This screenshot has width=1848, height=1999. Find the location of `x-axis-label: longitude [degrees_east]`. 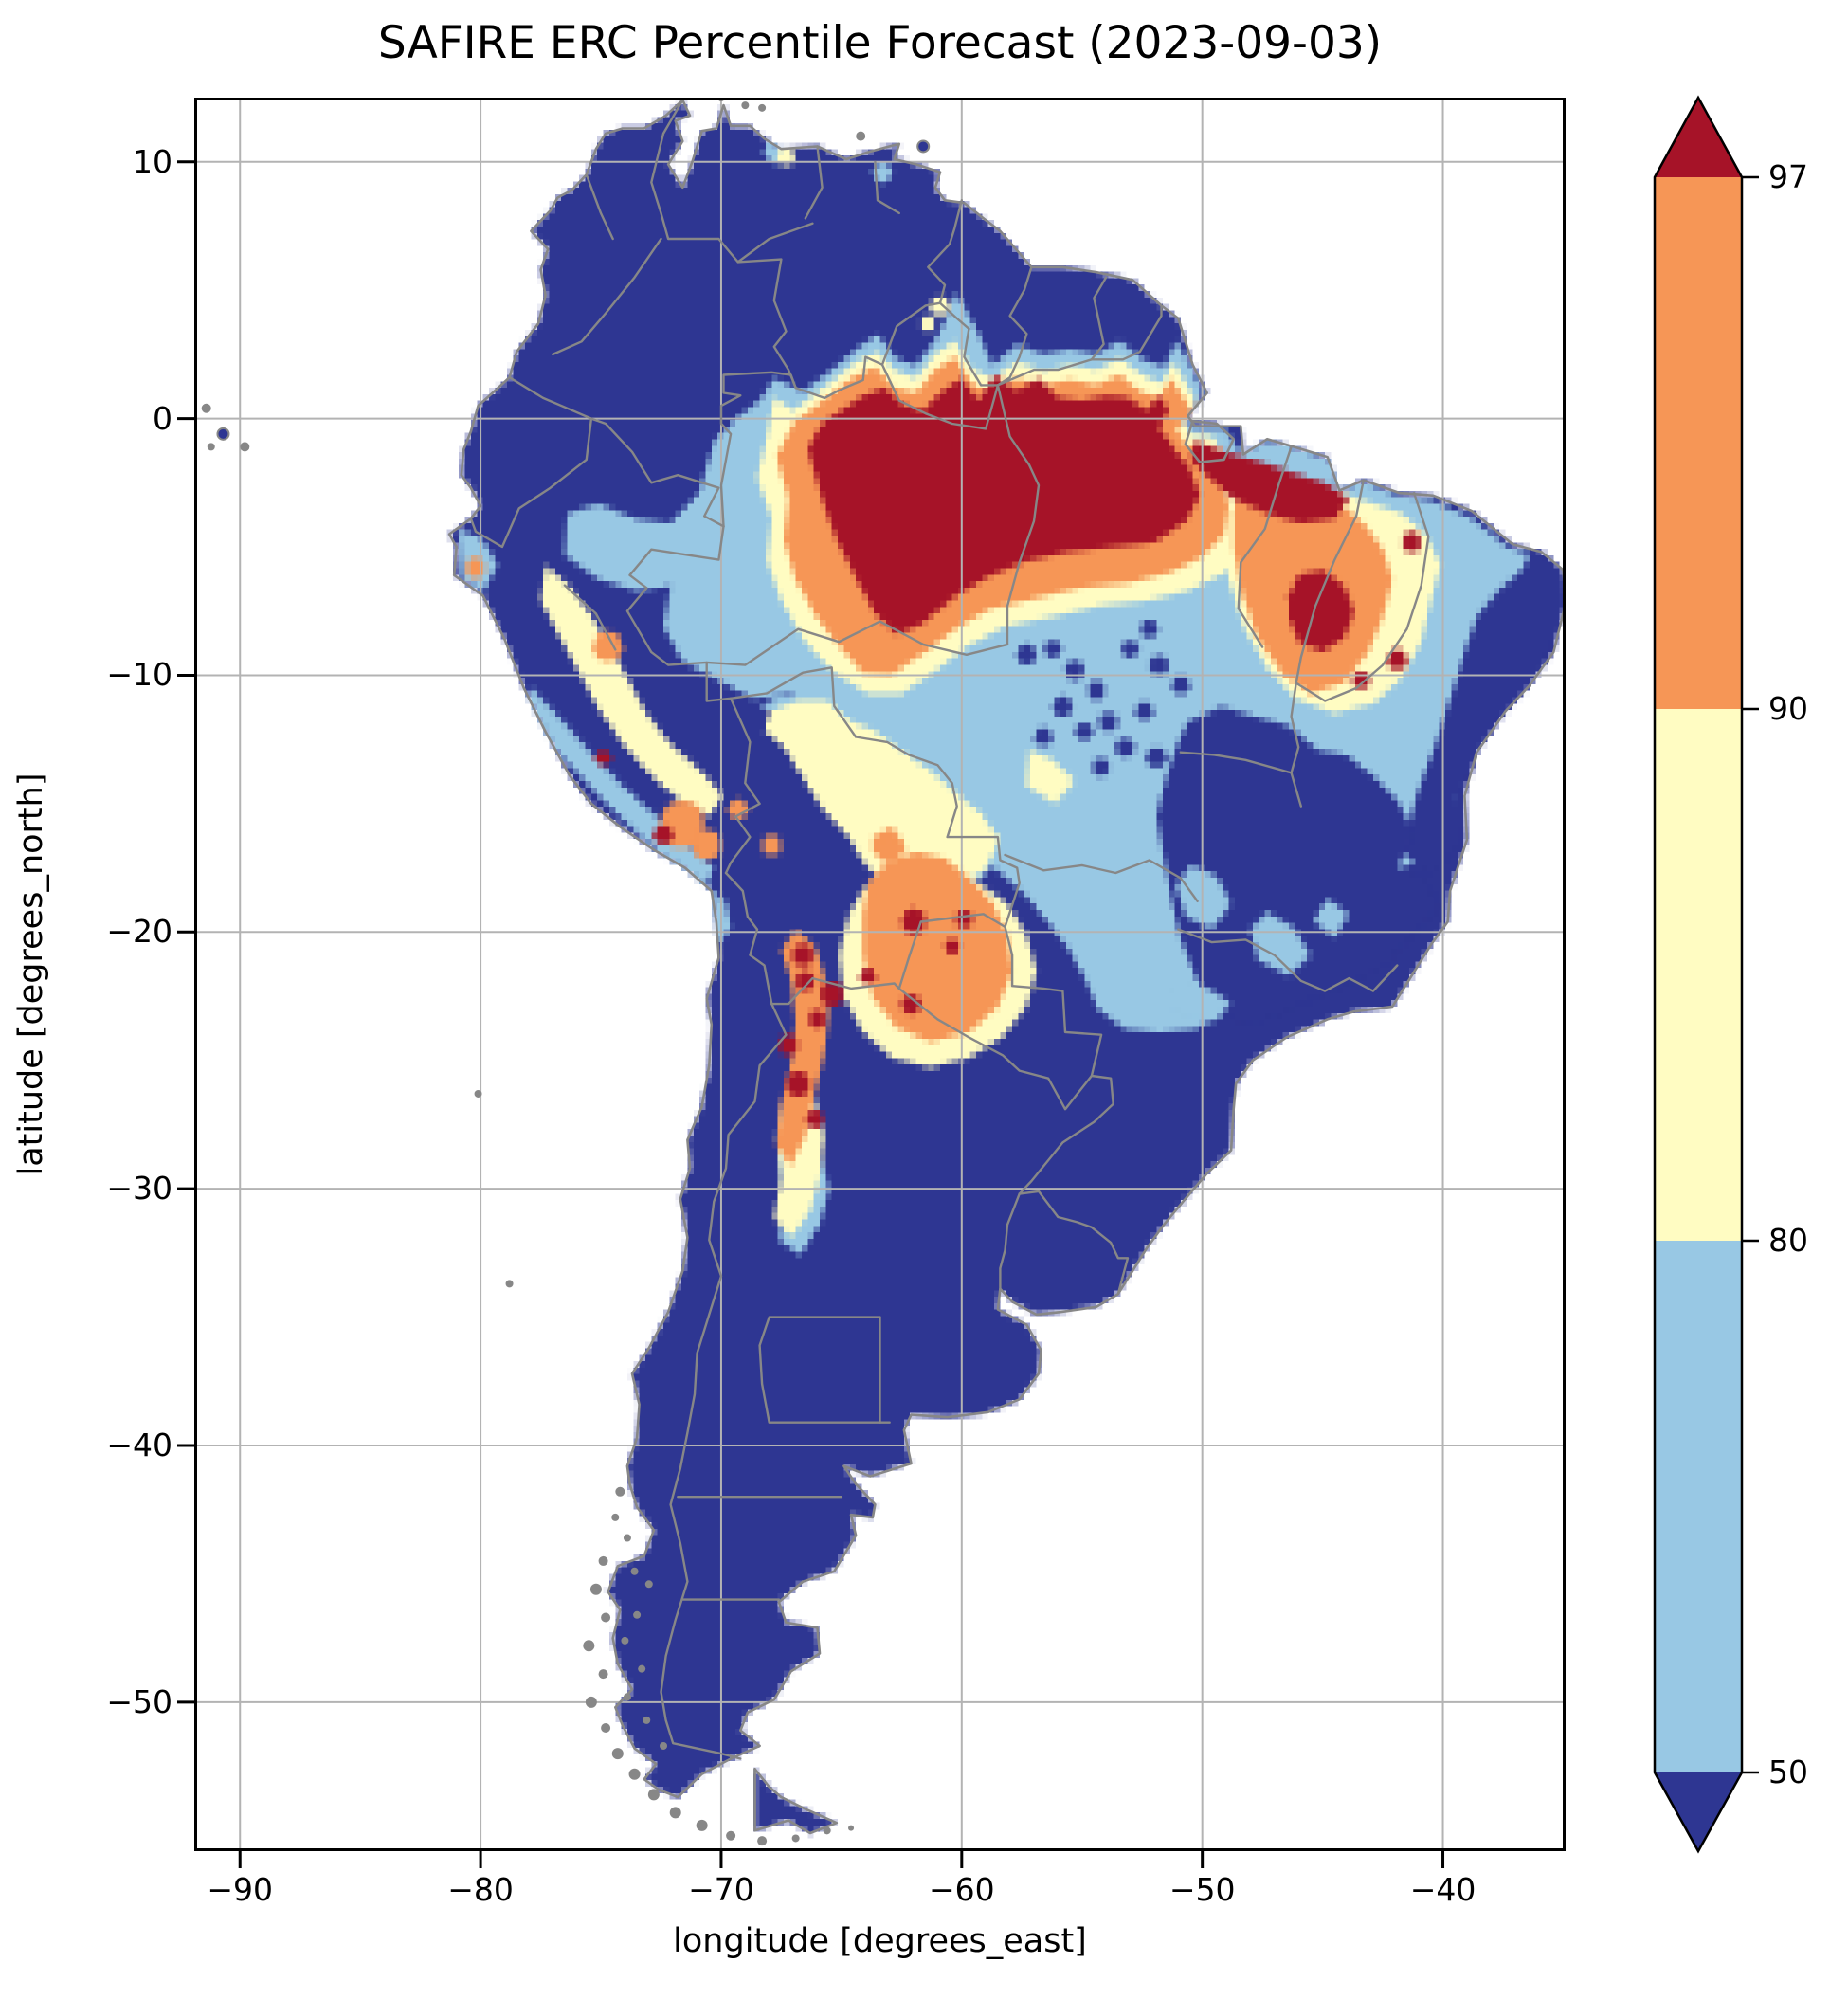

x-axis-label: longitude [degrees_east] is located at coordinates (880, 1941).